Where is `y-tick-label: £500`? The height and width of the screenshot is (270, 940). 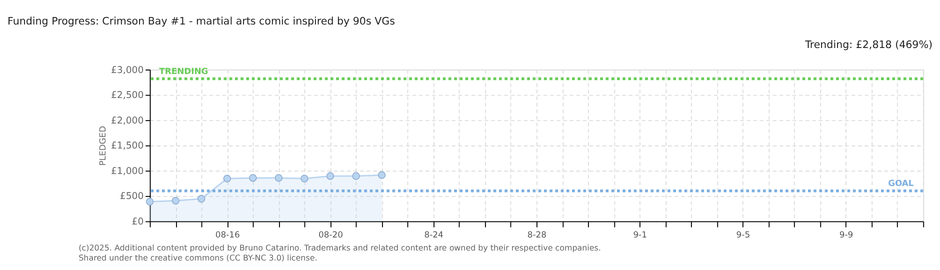 y-tick-label: £500 is located at coordinates (132, 196).